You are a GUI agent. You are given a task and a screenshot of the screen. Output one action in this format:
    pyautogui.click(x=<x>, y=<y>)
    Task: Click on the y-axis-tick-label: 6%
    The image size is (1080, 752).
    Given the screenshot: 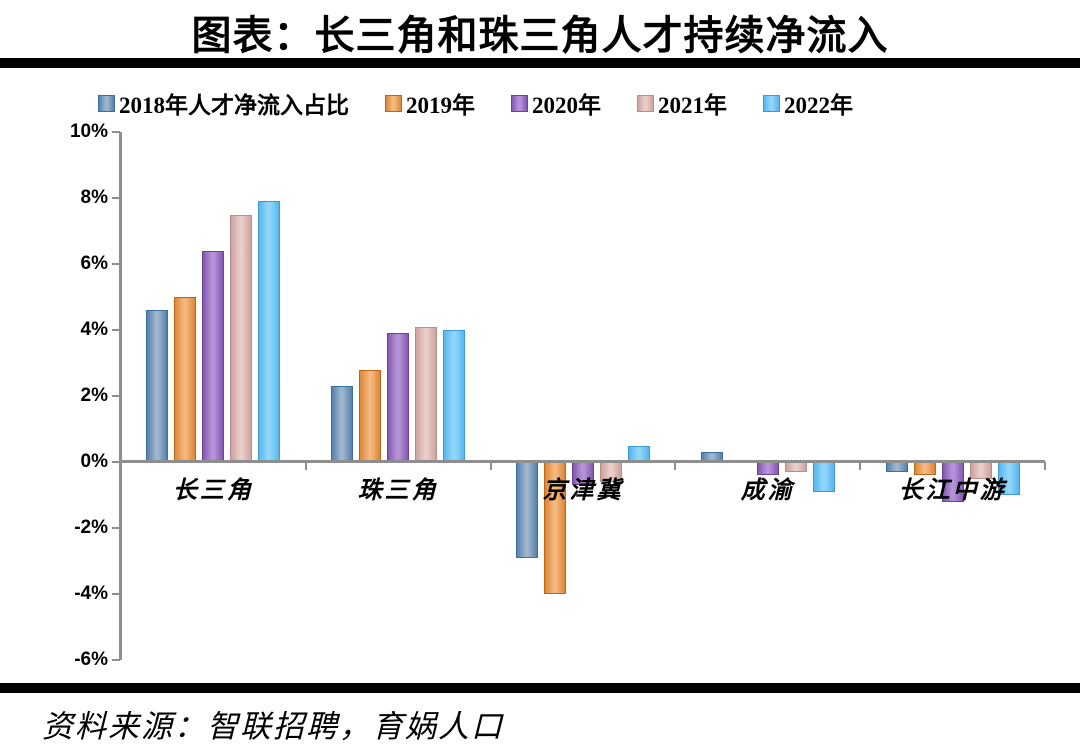 What is the action you would take?
    pyautogui.click(x=94, y=263)
    